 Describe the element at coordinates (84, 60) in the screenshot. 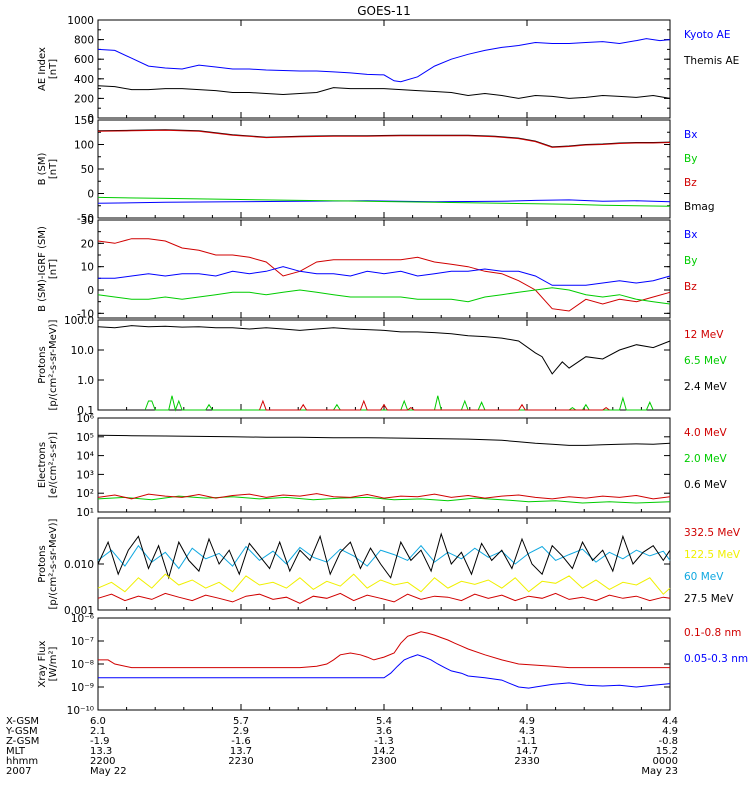

I see `y-tick-label: 600` at that location.